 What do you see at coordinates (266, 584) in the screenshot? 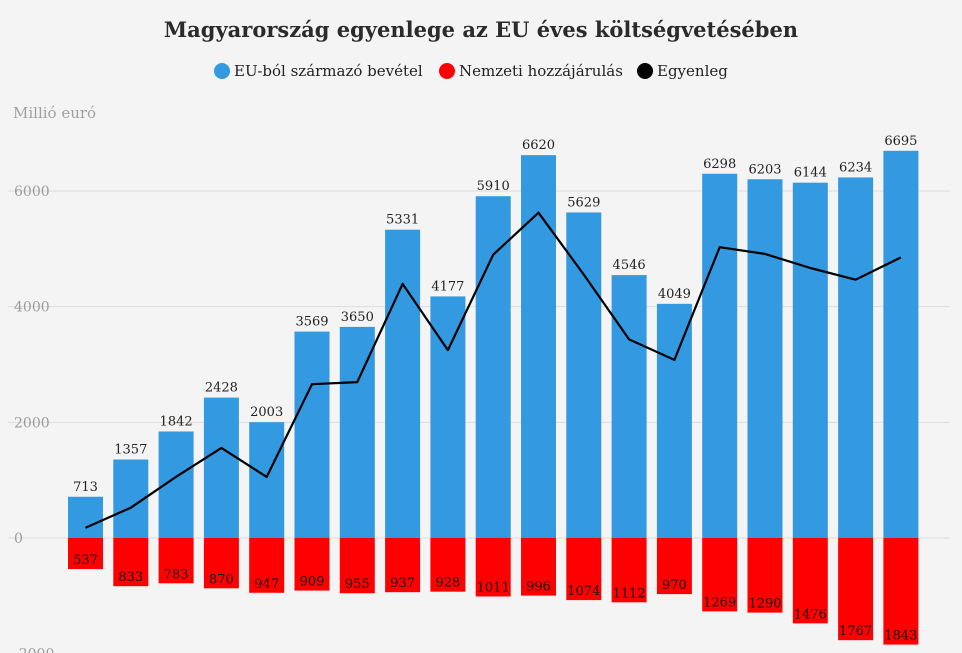
I see `contribution-value-label: 947` at bounding box center [266, 584].